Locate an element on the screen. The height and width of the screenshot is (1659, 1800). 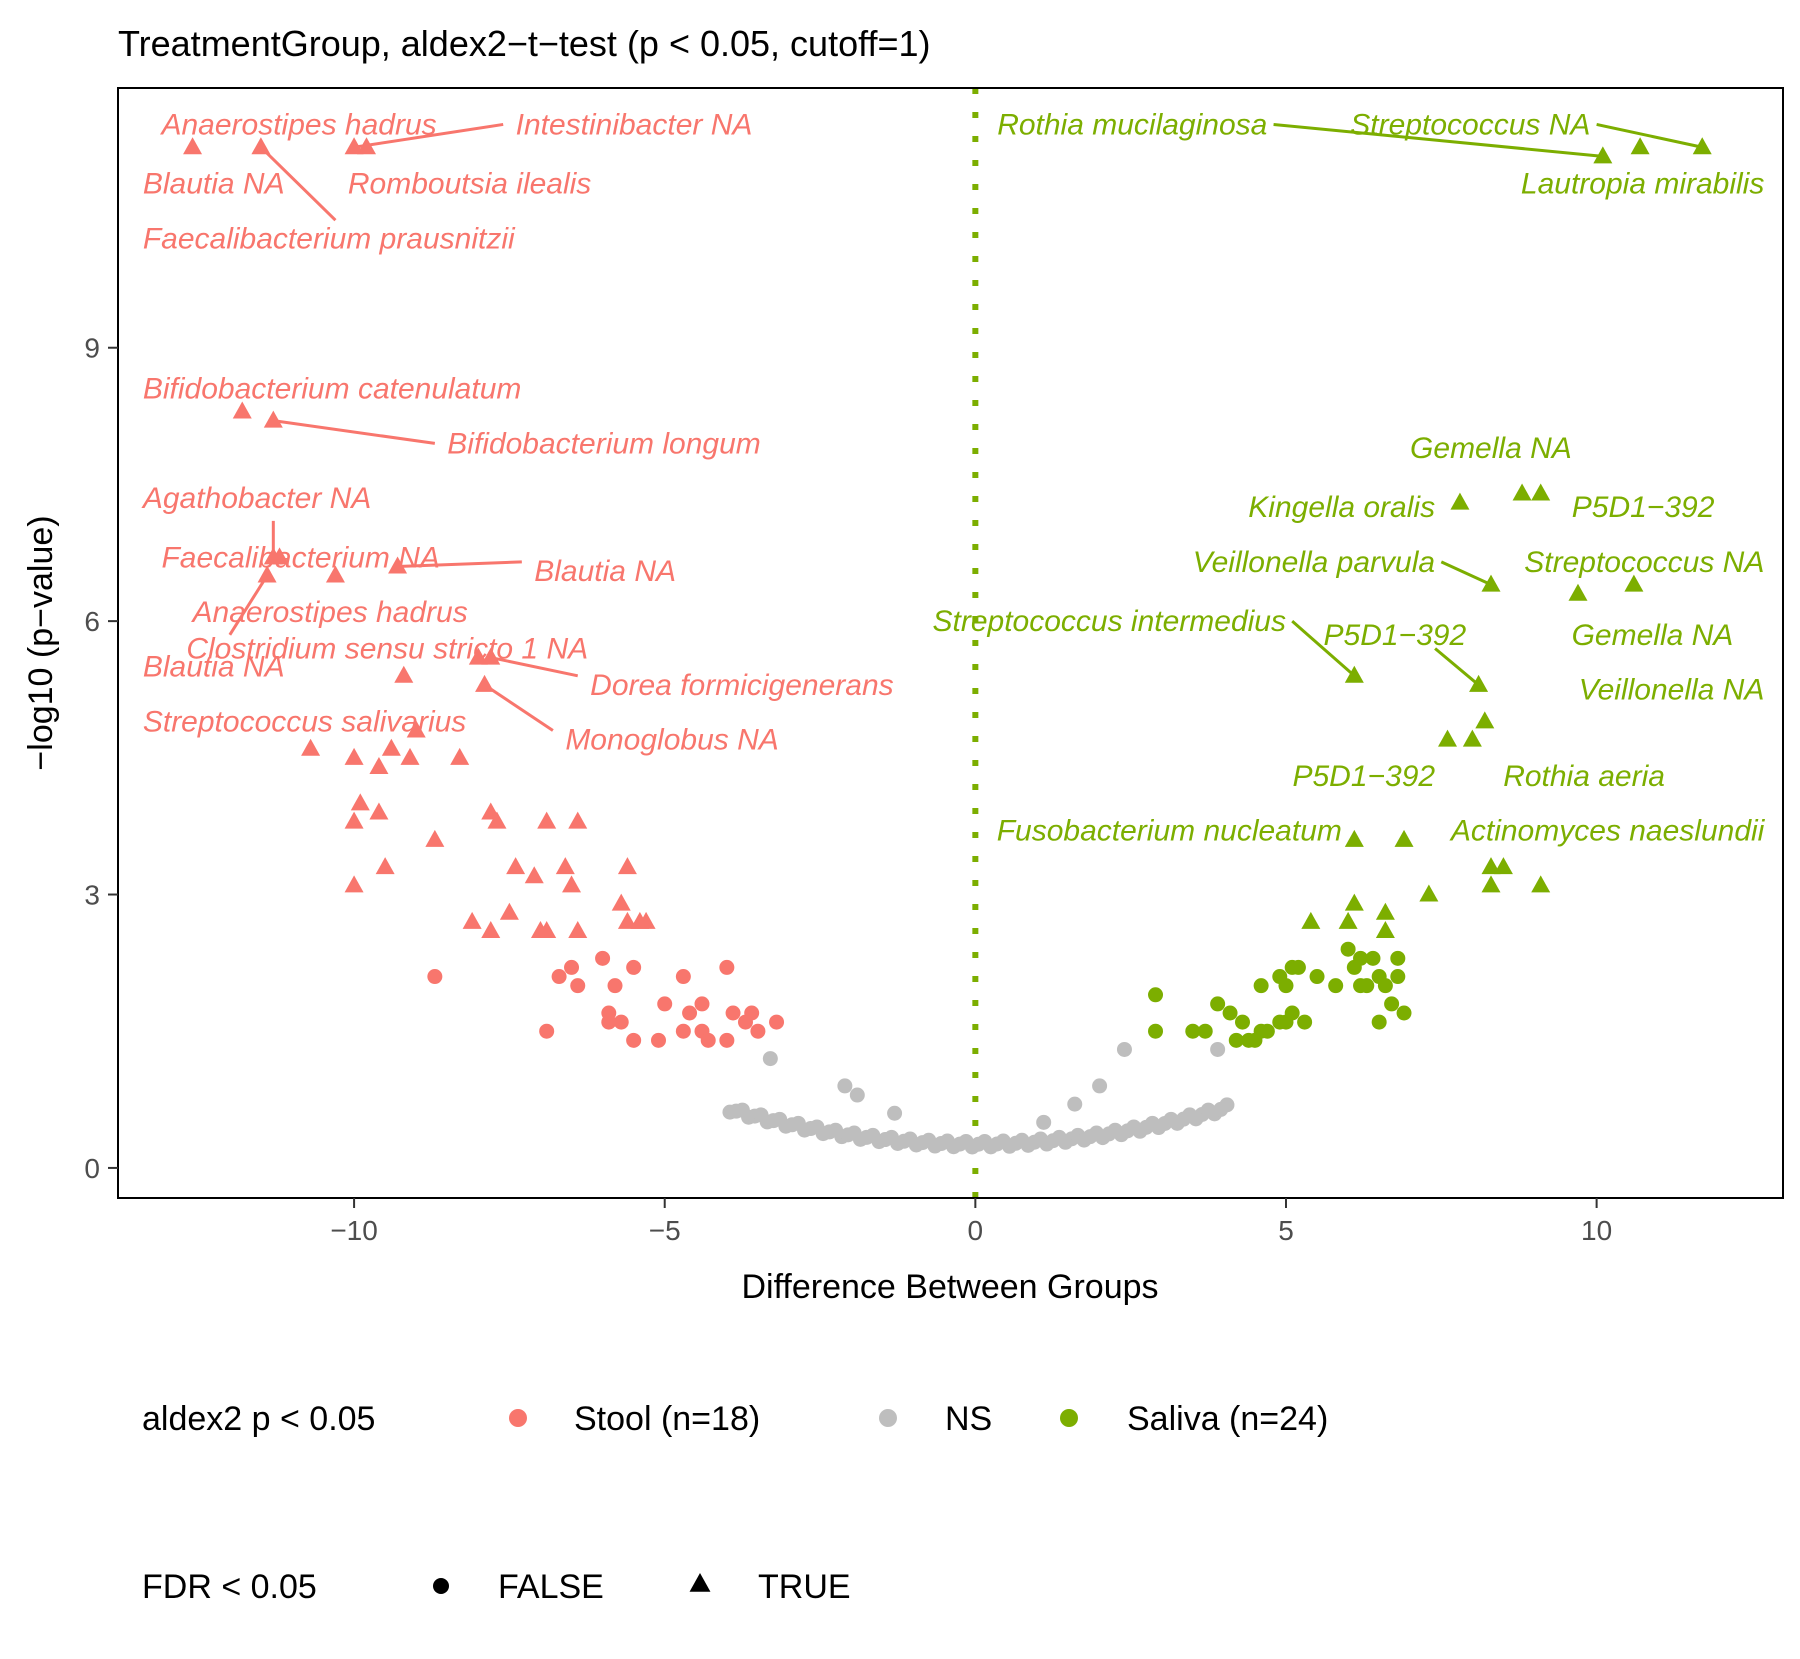
x-tick-label: −5 is located at coordinates (665, 1230).